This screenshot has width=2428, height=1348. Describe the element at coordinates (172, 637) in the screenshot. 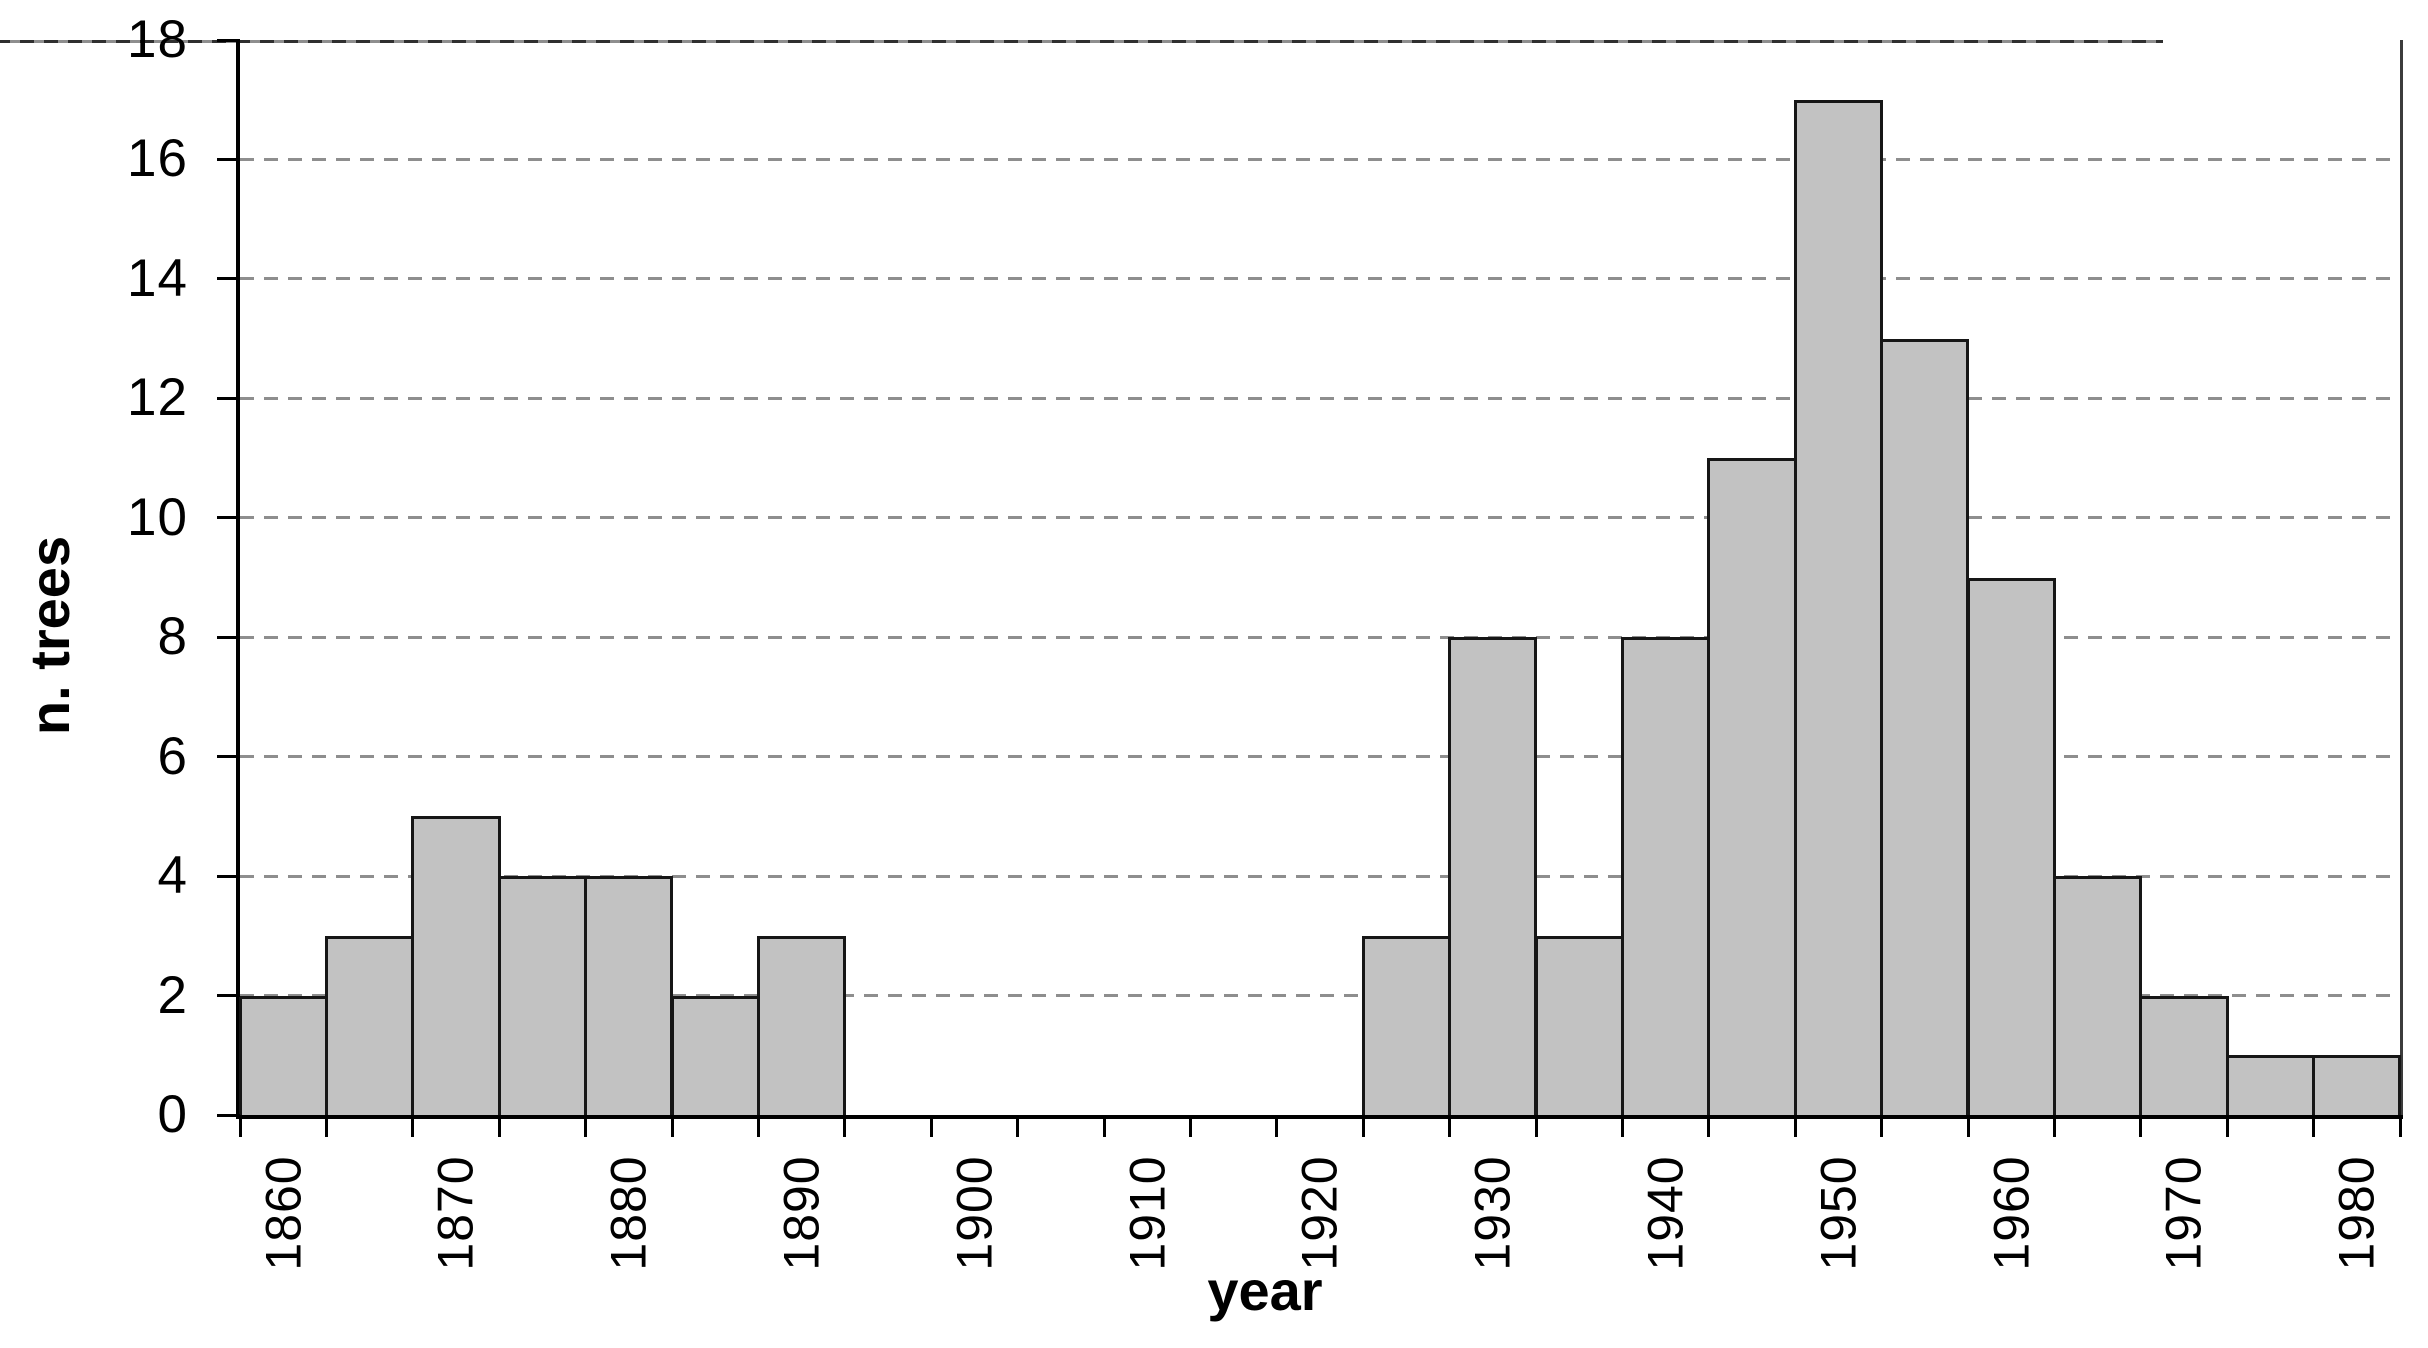

I see `y-tick-label-8: 8` at that location.